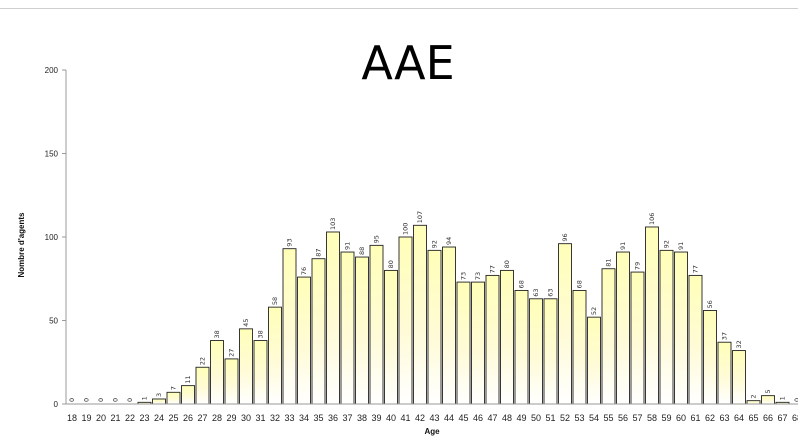 This screenshot has height=436, width=798. I want to click on data-label: 52, so click(594, 311).